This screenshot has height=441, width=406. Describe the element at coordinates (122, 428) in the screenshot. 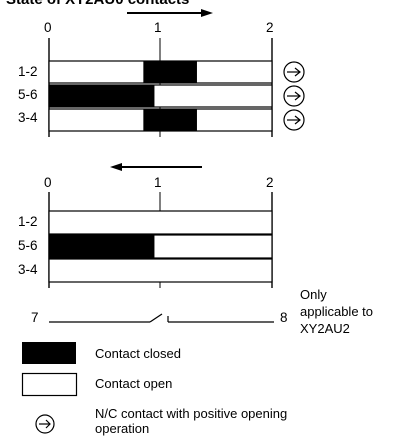

I see `legend-positive-line-2: operation` at that location.